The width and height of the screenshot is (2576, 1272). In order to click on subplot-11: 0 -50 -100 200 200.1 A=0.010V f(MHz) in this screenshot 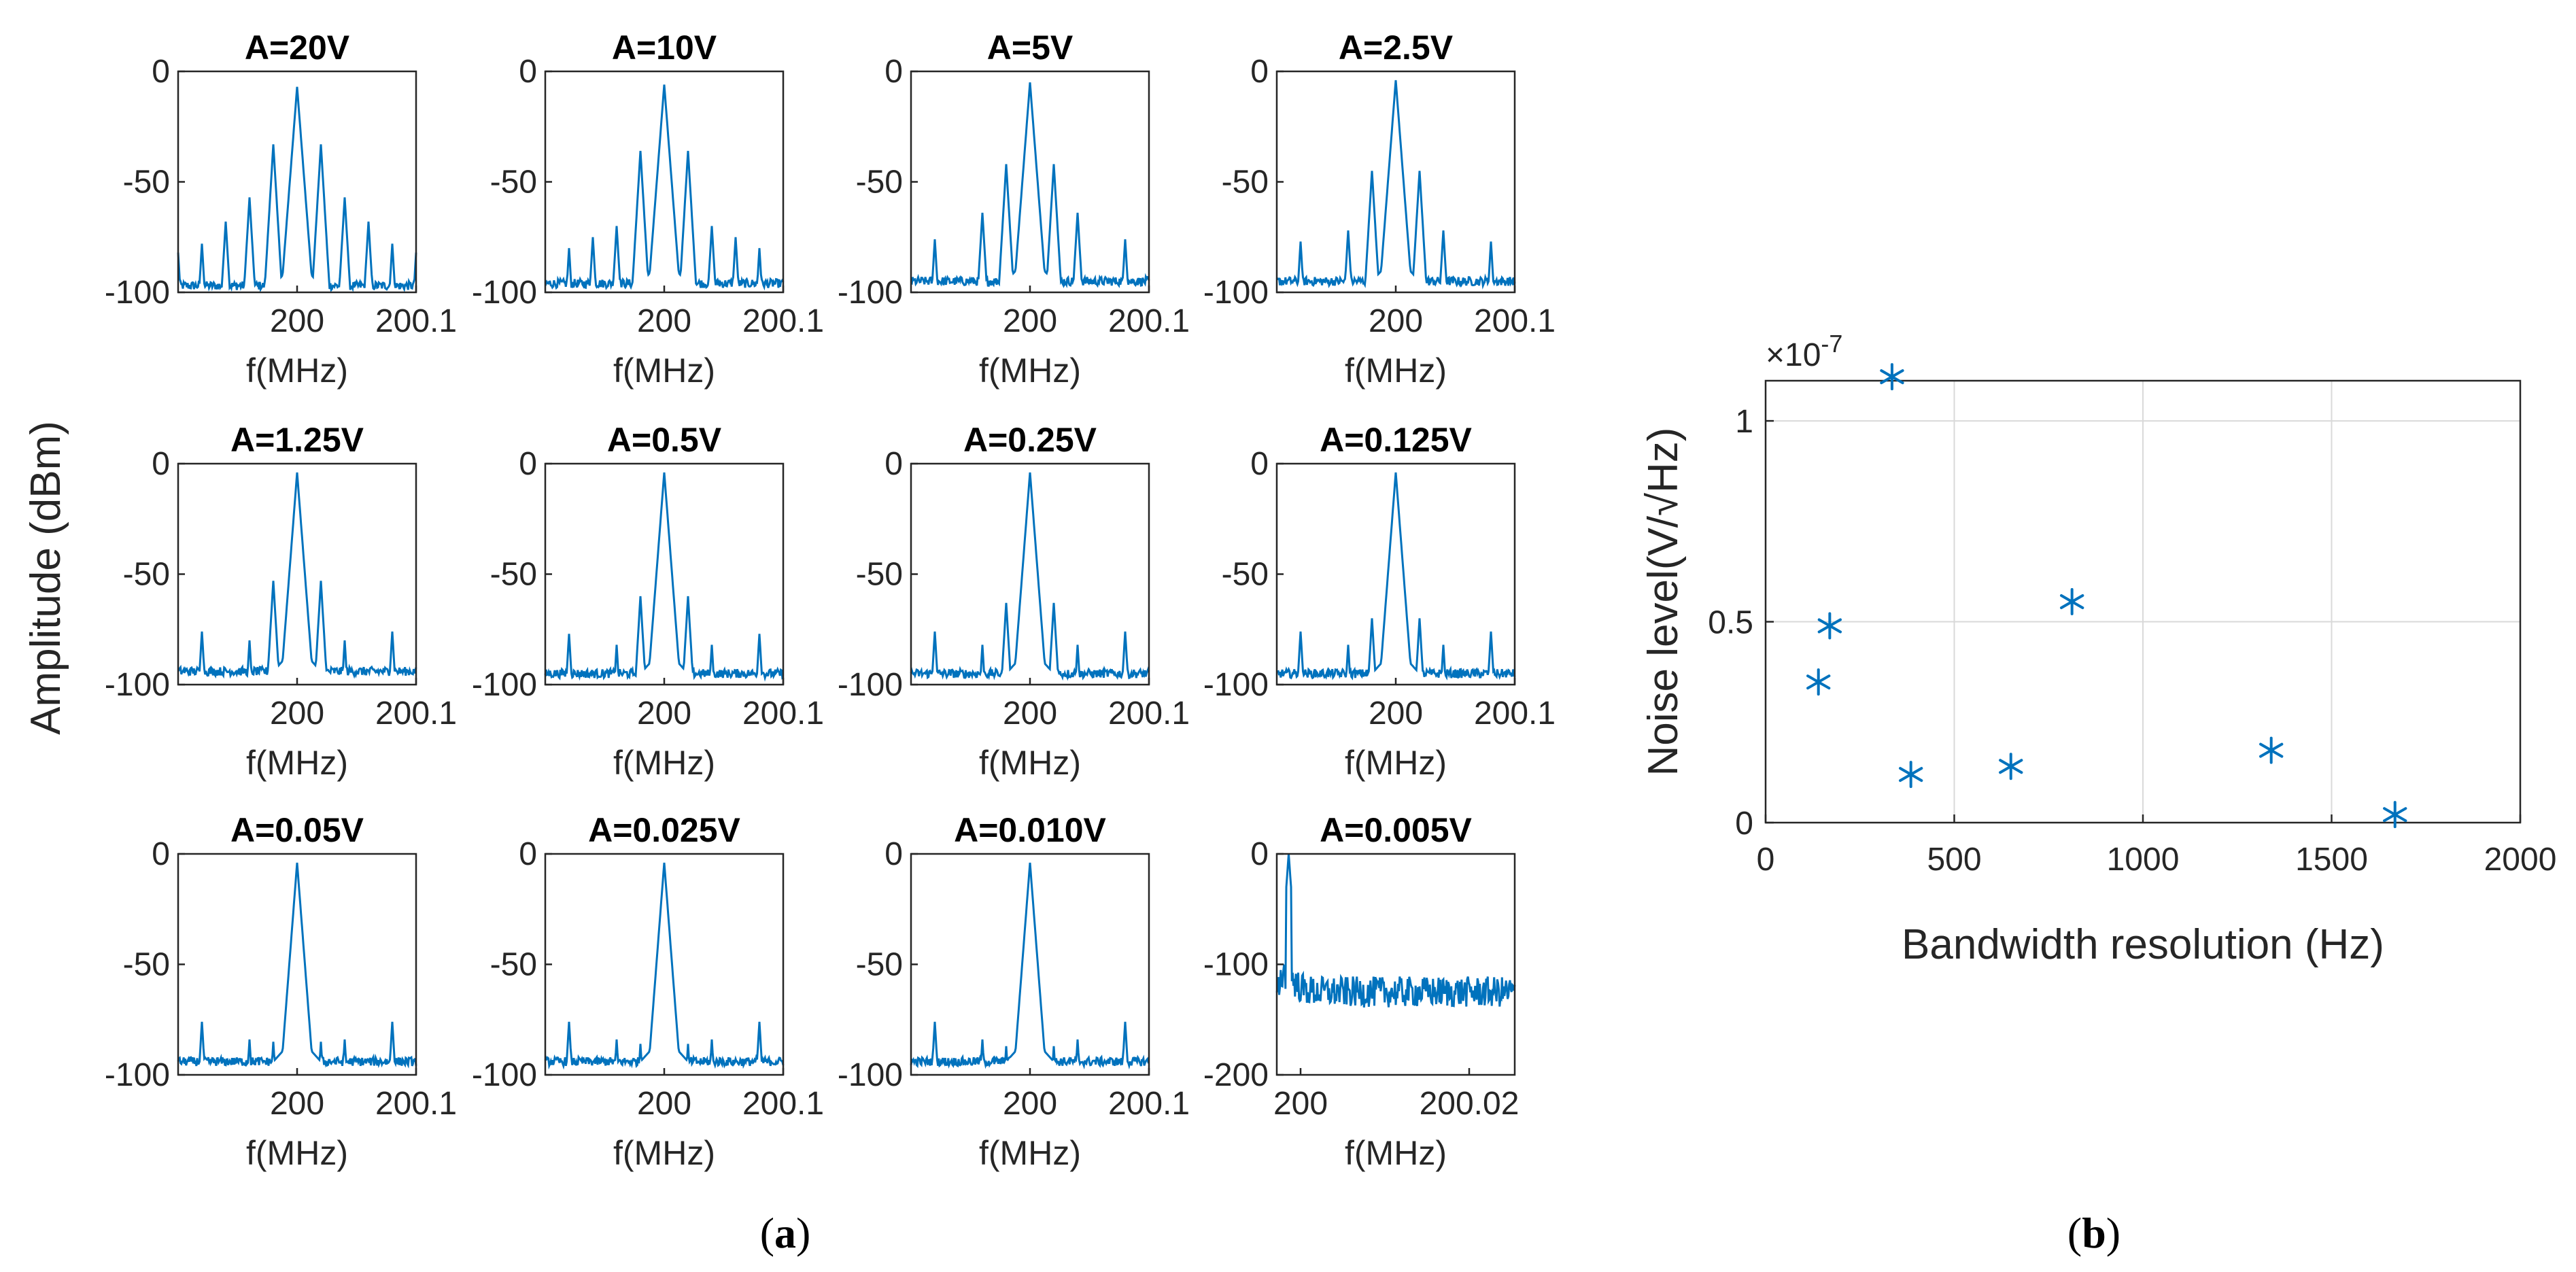, I will do `click(1014, 991)`.